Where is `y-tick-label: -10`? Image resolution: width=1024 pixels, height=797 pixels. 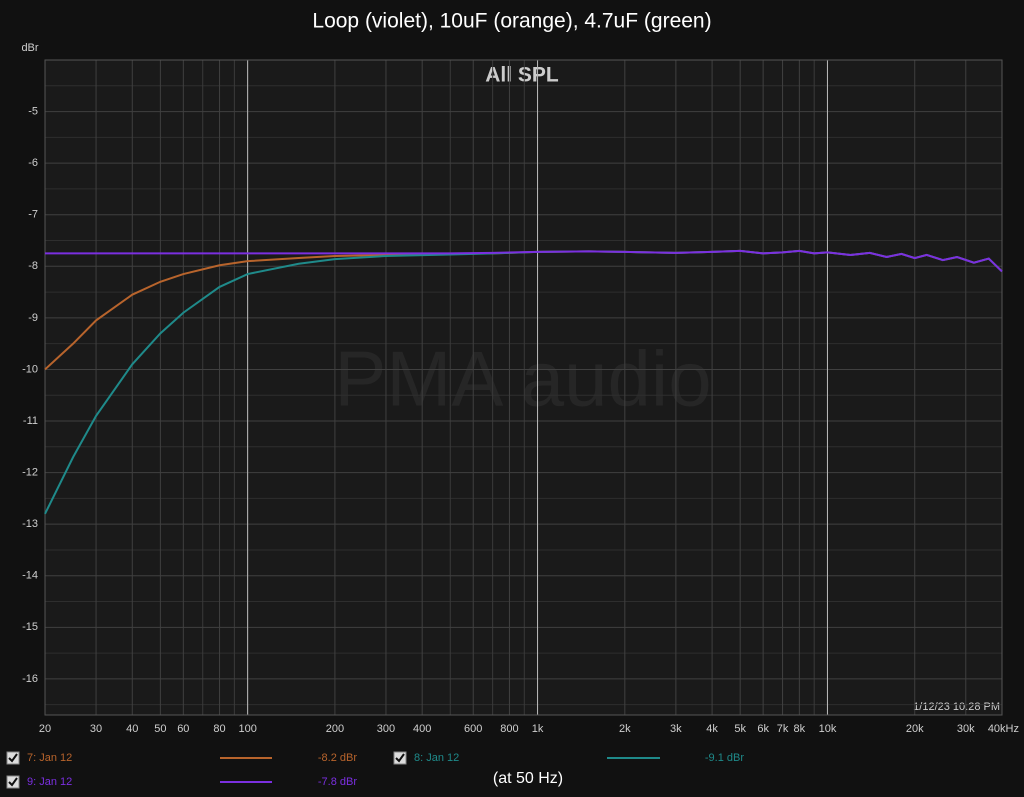 y-tick-label: -10 is located at coordinates (30, 369).